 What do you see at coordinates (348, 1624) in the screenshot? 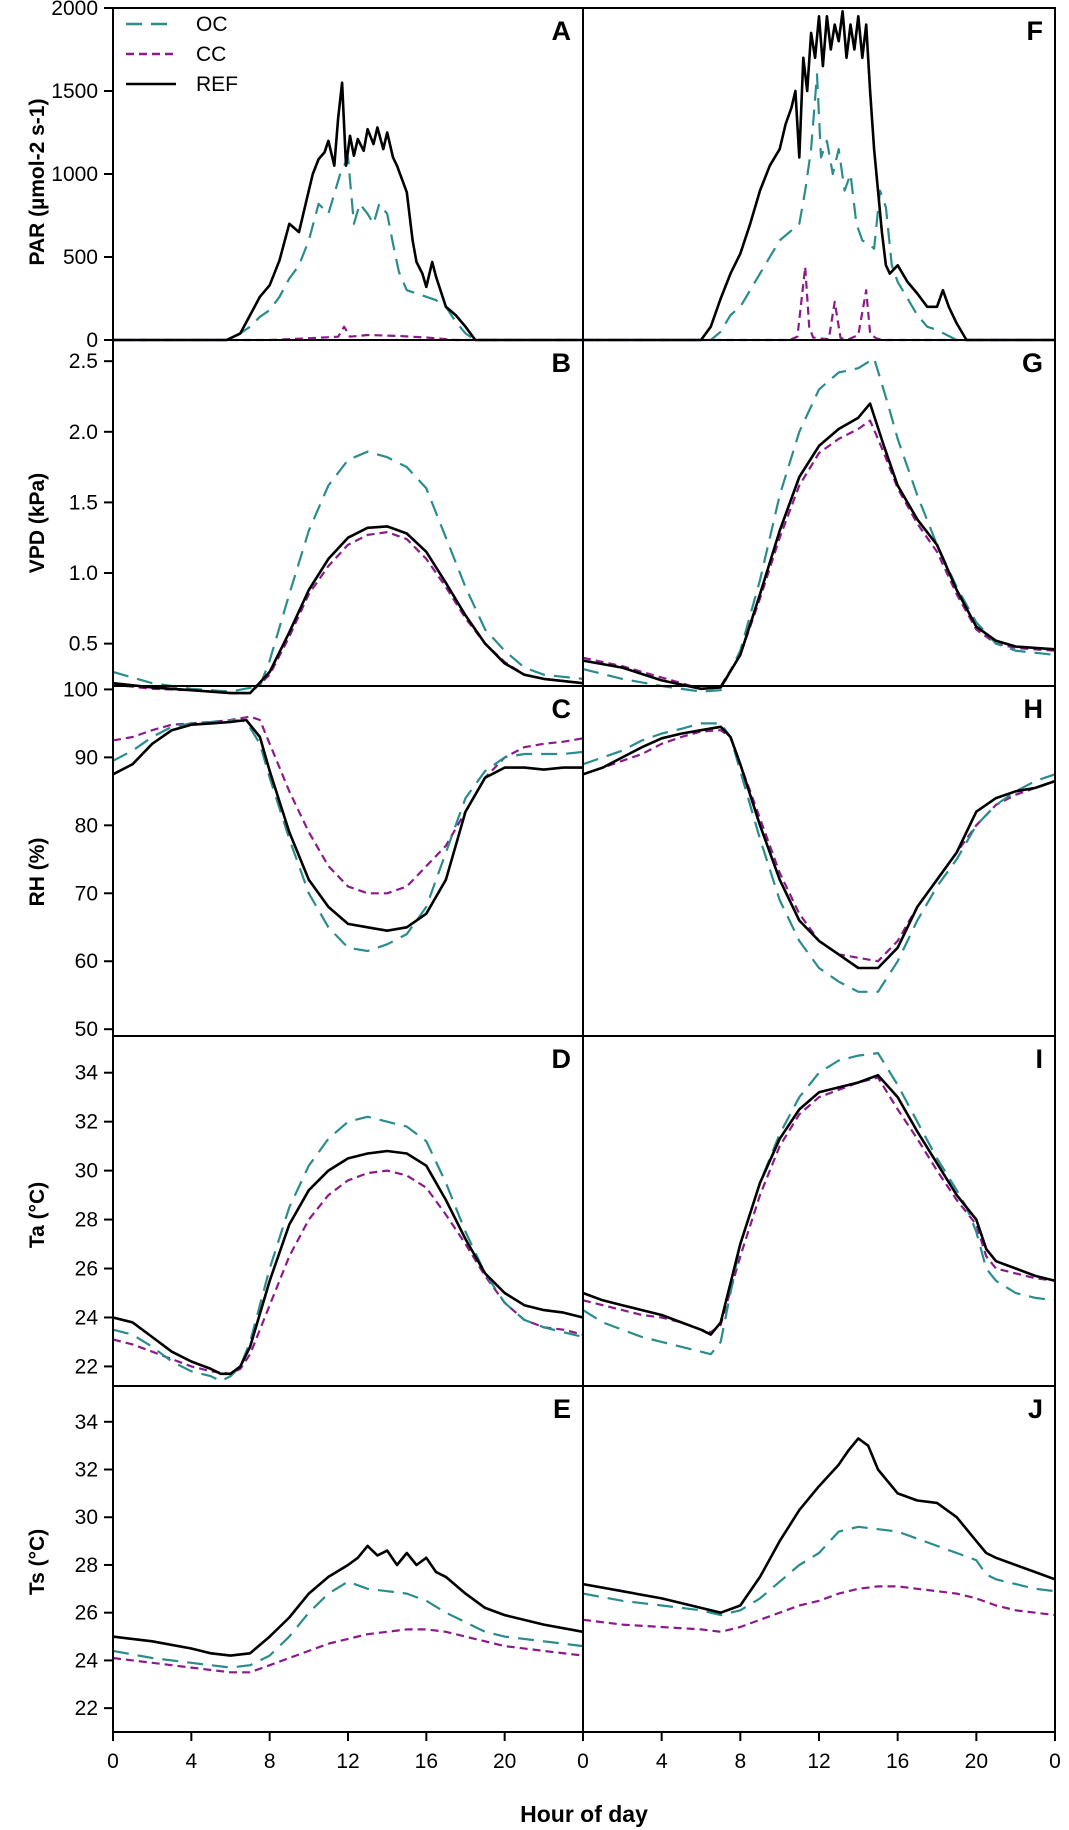
I see `series-oc-e` at bounding box center [348, 1624].